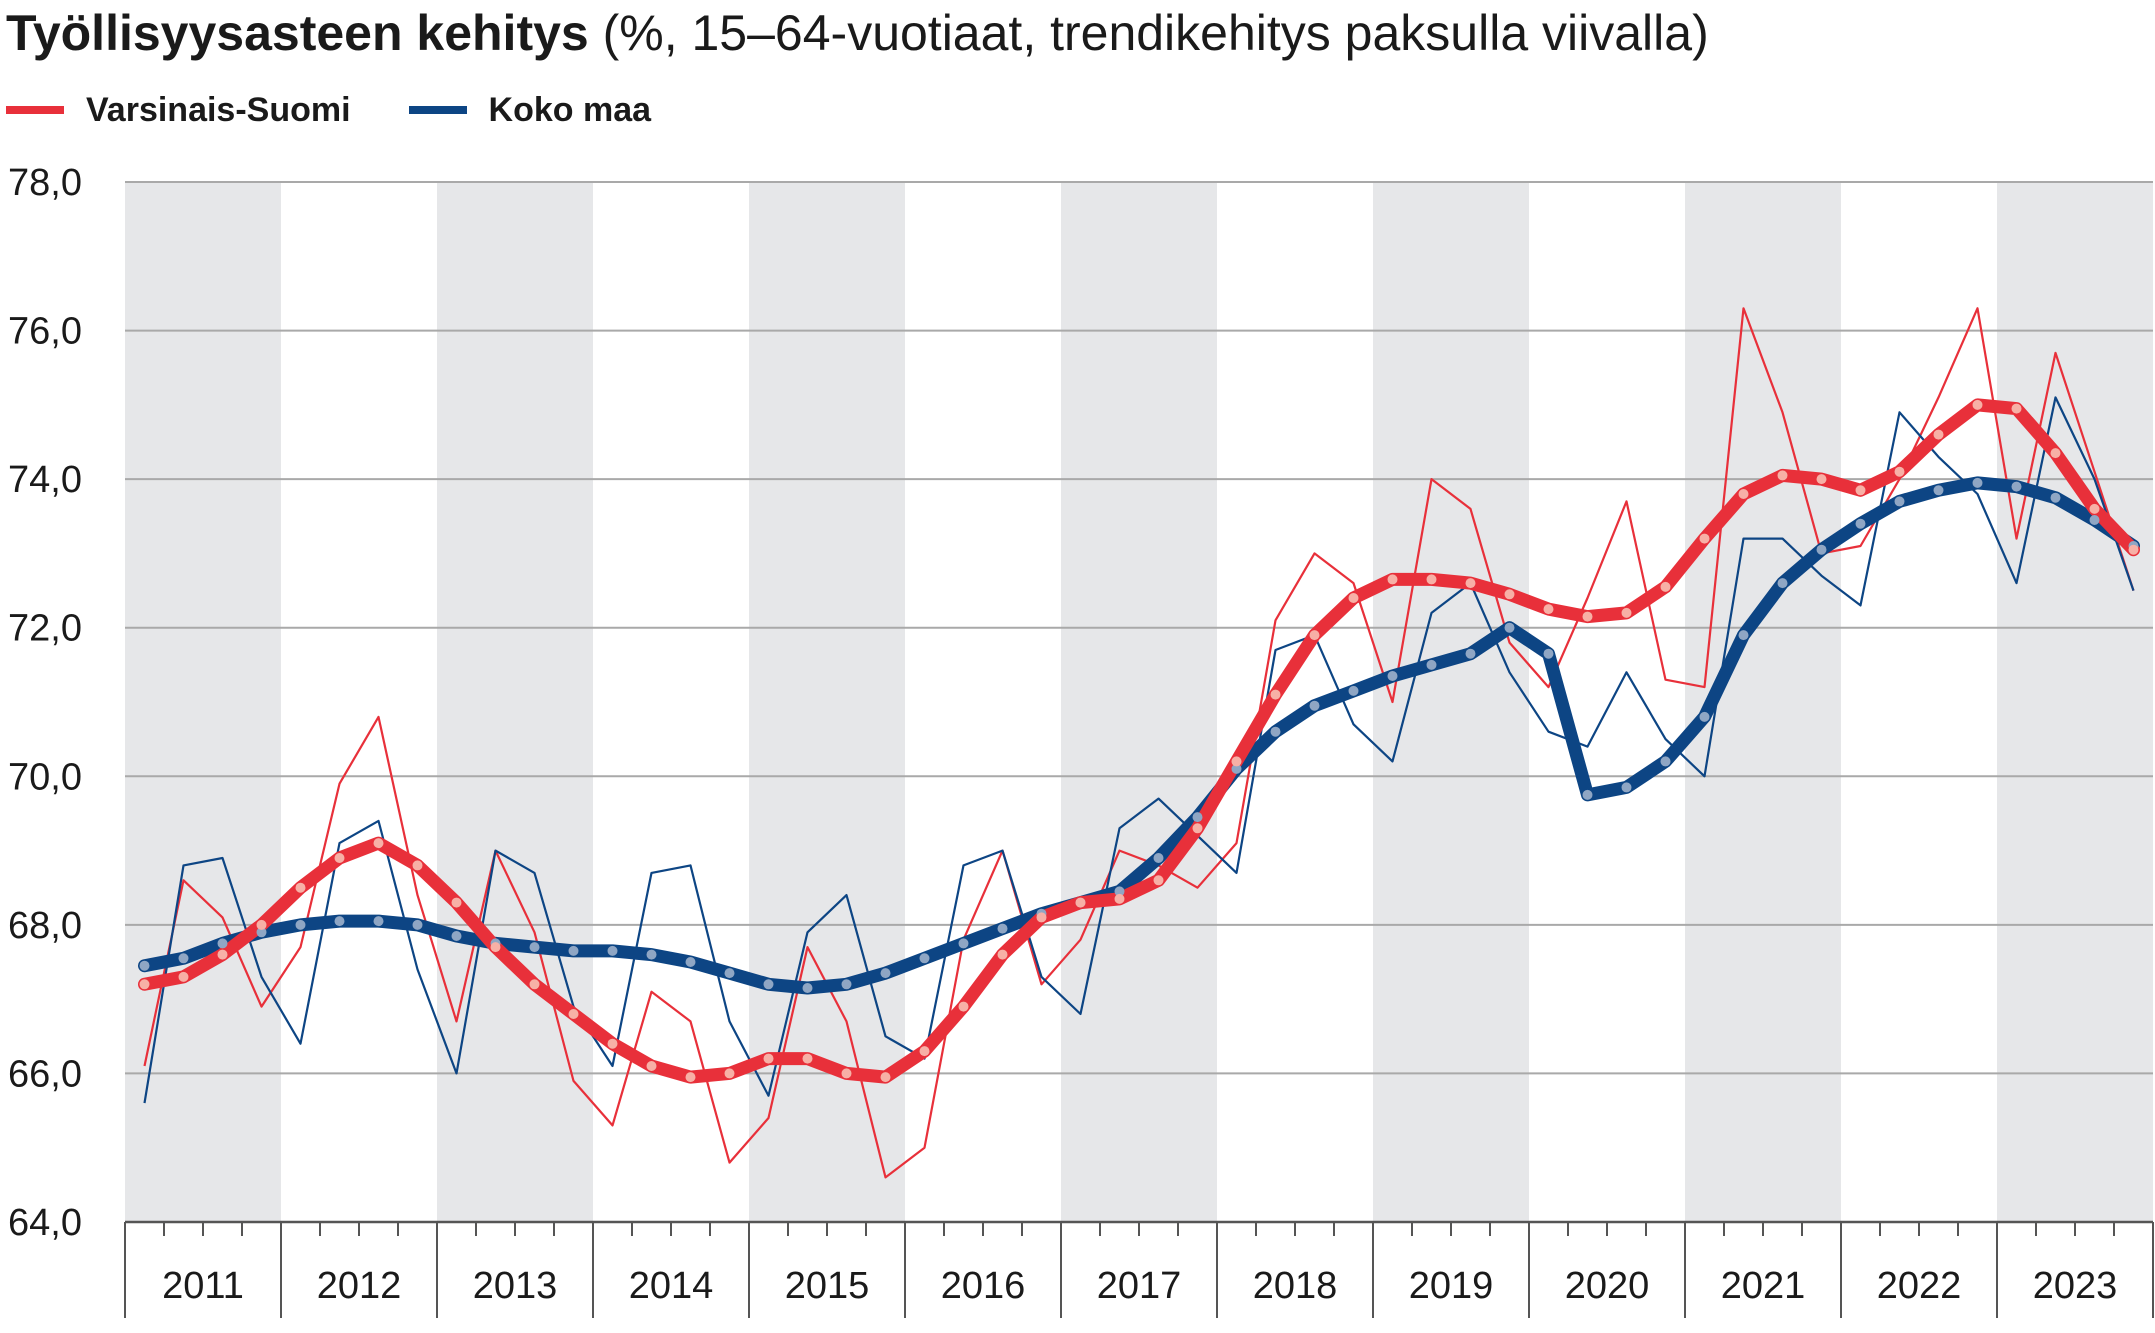 The width and height of the screenshot is (2155, 1333). Describe the element at coordinates (45, 703) in the screenshot. I see `y-axis-ticks: 64,0 66,0 68,0 70,0 72,0 74,0 76,0 78,0` at that location.